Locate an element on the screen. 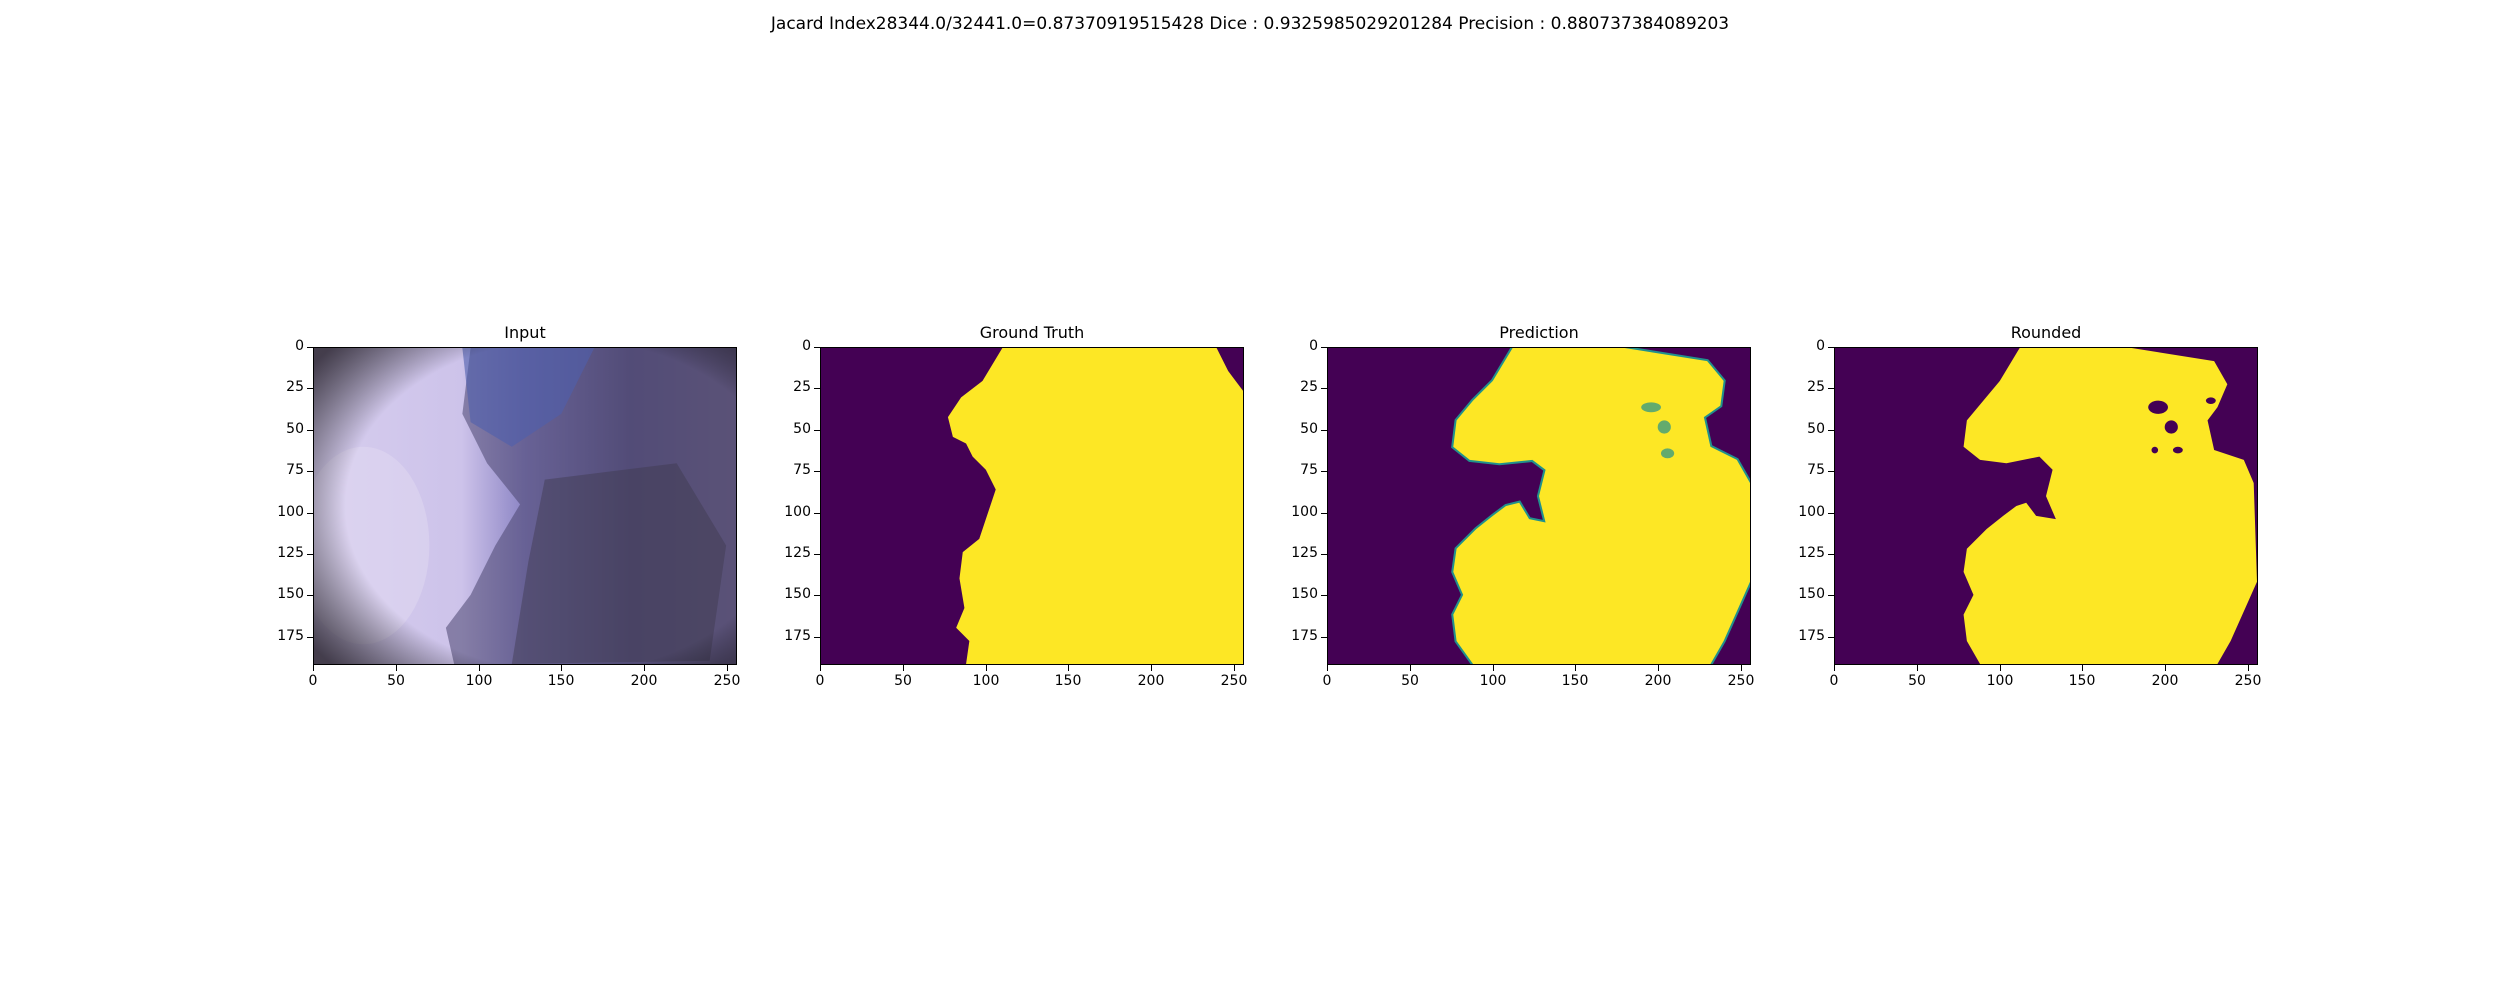 This screenshot has height=1000, width=2500. input-image is located at coordinates (525, 506).